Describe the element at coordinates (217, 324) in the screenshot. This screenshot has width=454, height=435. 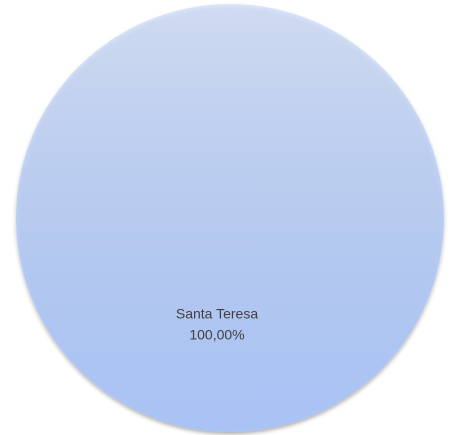
I see `pie-labels: Santa Teresa 100,00%` at that location.